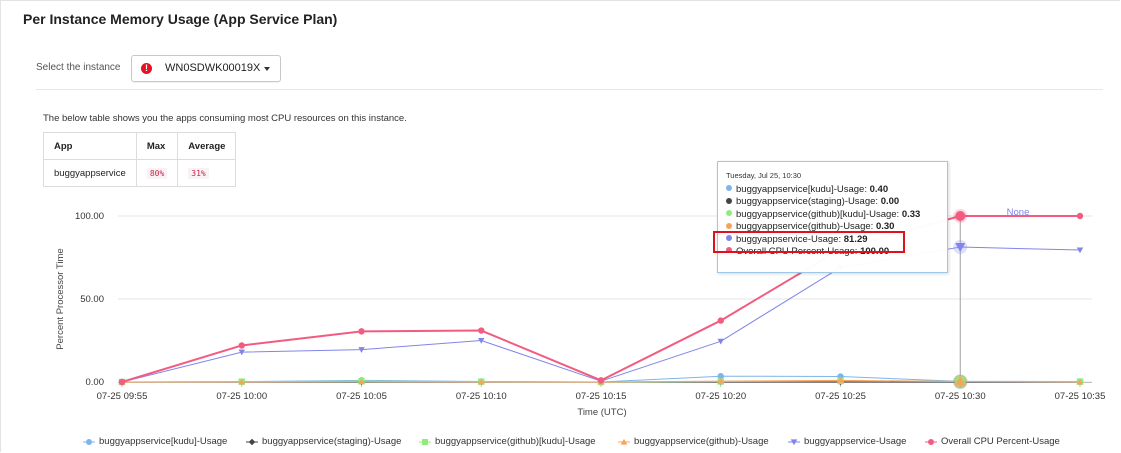  Describe the element at coordinates (198, 173) in the screenshot. I see `average-value: 31%` at that location.